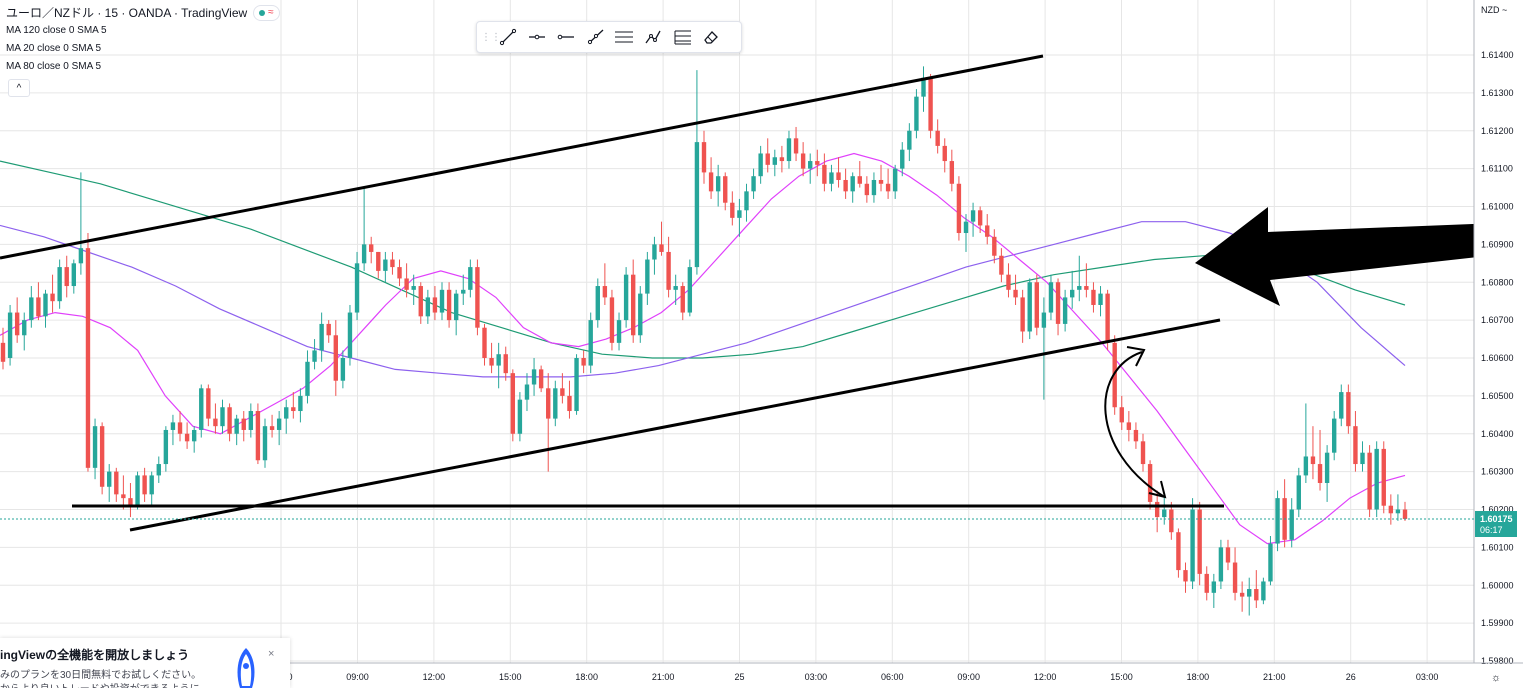 This screenshot has width=1523, height=688. What do you see at coordinates (19, 88) in the screenshot?
I see `collapse-legend-button: ^` at bounding box center [19, 88].